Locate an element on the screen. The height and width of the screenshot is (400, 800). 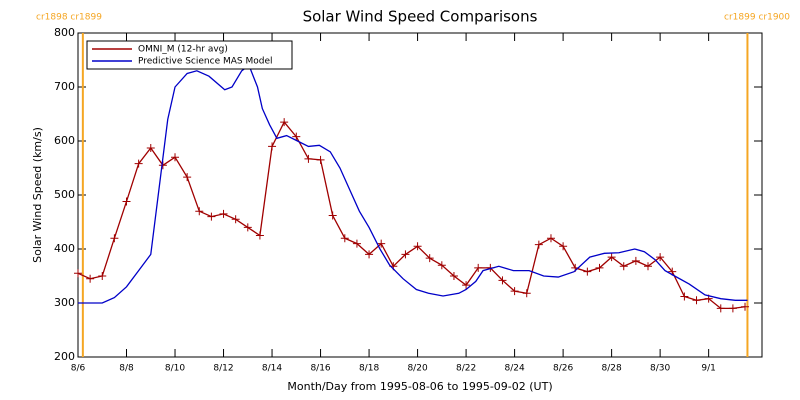
y-tick-label: 600 is located at coordinates (64, 140).